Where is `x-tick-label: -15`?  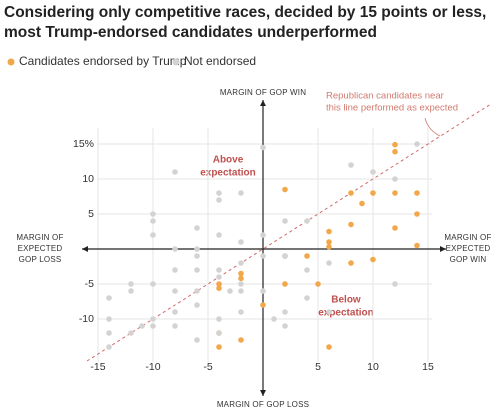
x-tick-label: -15 is located at coordinates (97, 367).